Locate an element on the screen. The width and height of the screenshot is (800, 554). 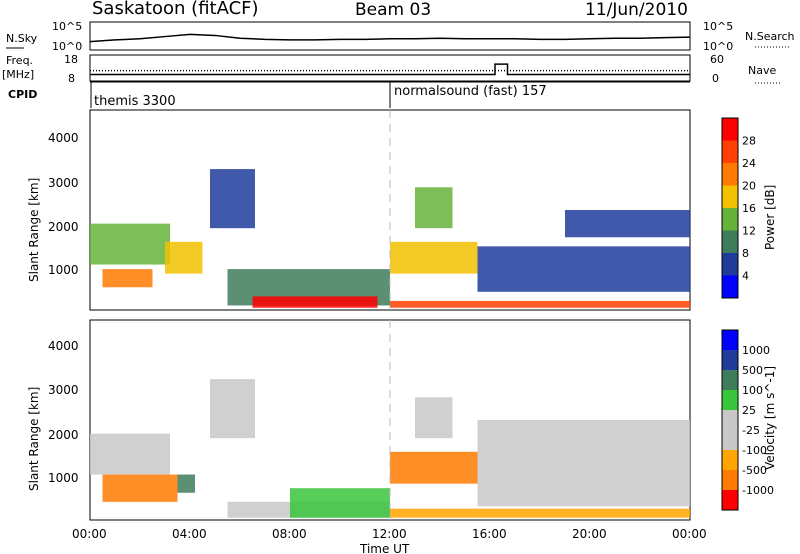
power-ytick-4000: 4000 is located at coordinates (63, 138).